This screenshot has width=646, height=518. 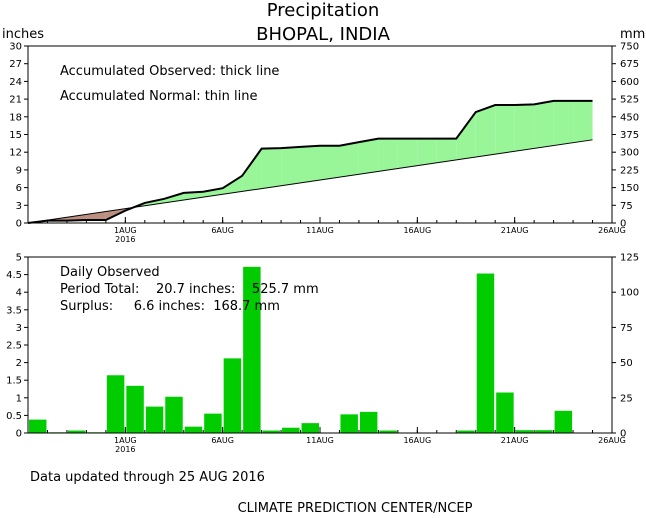 What do you see at coordinates (170, 306) in the screenshot?
I see `surplus-label: Surplus: 6.6 inches: 168.7 mm` at bounding box center [170, 306].